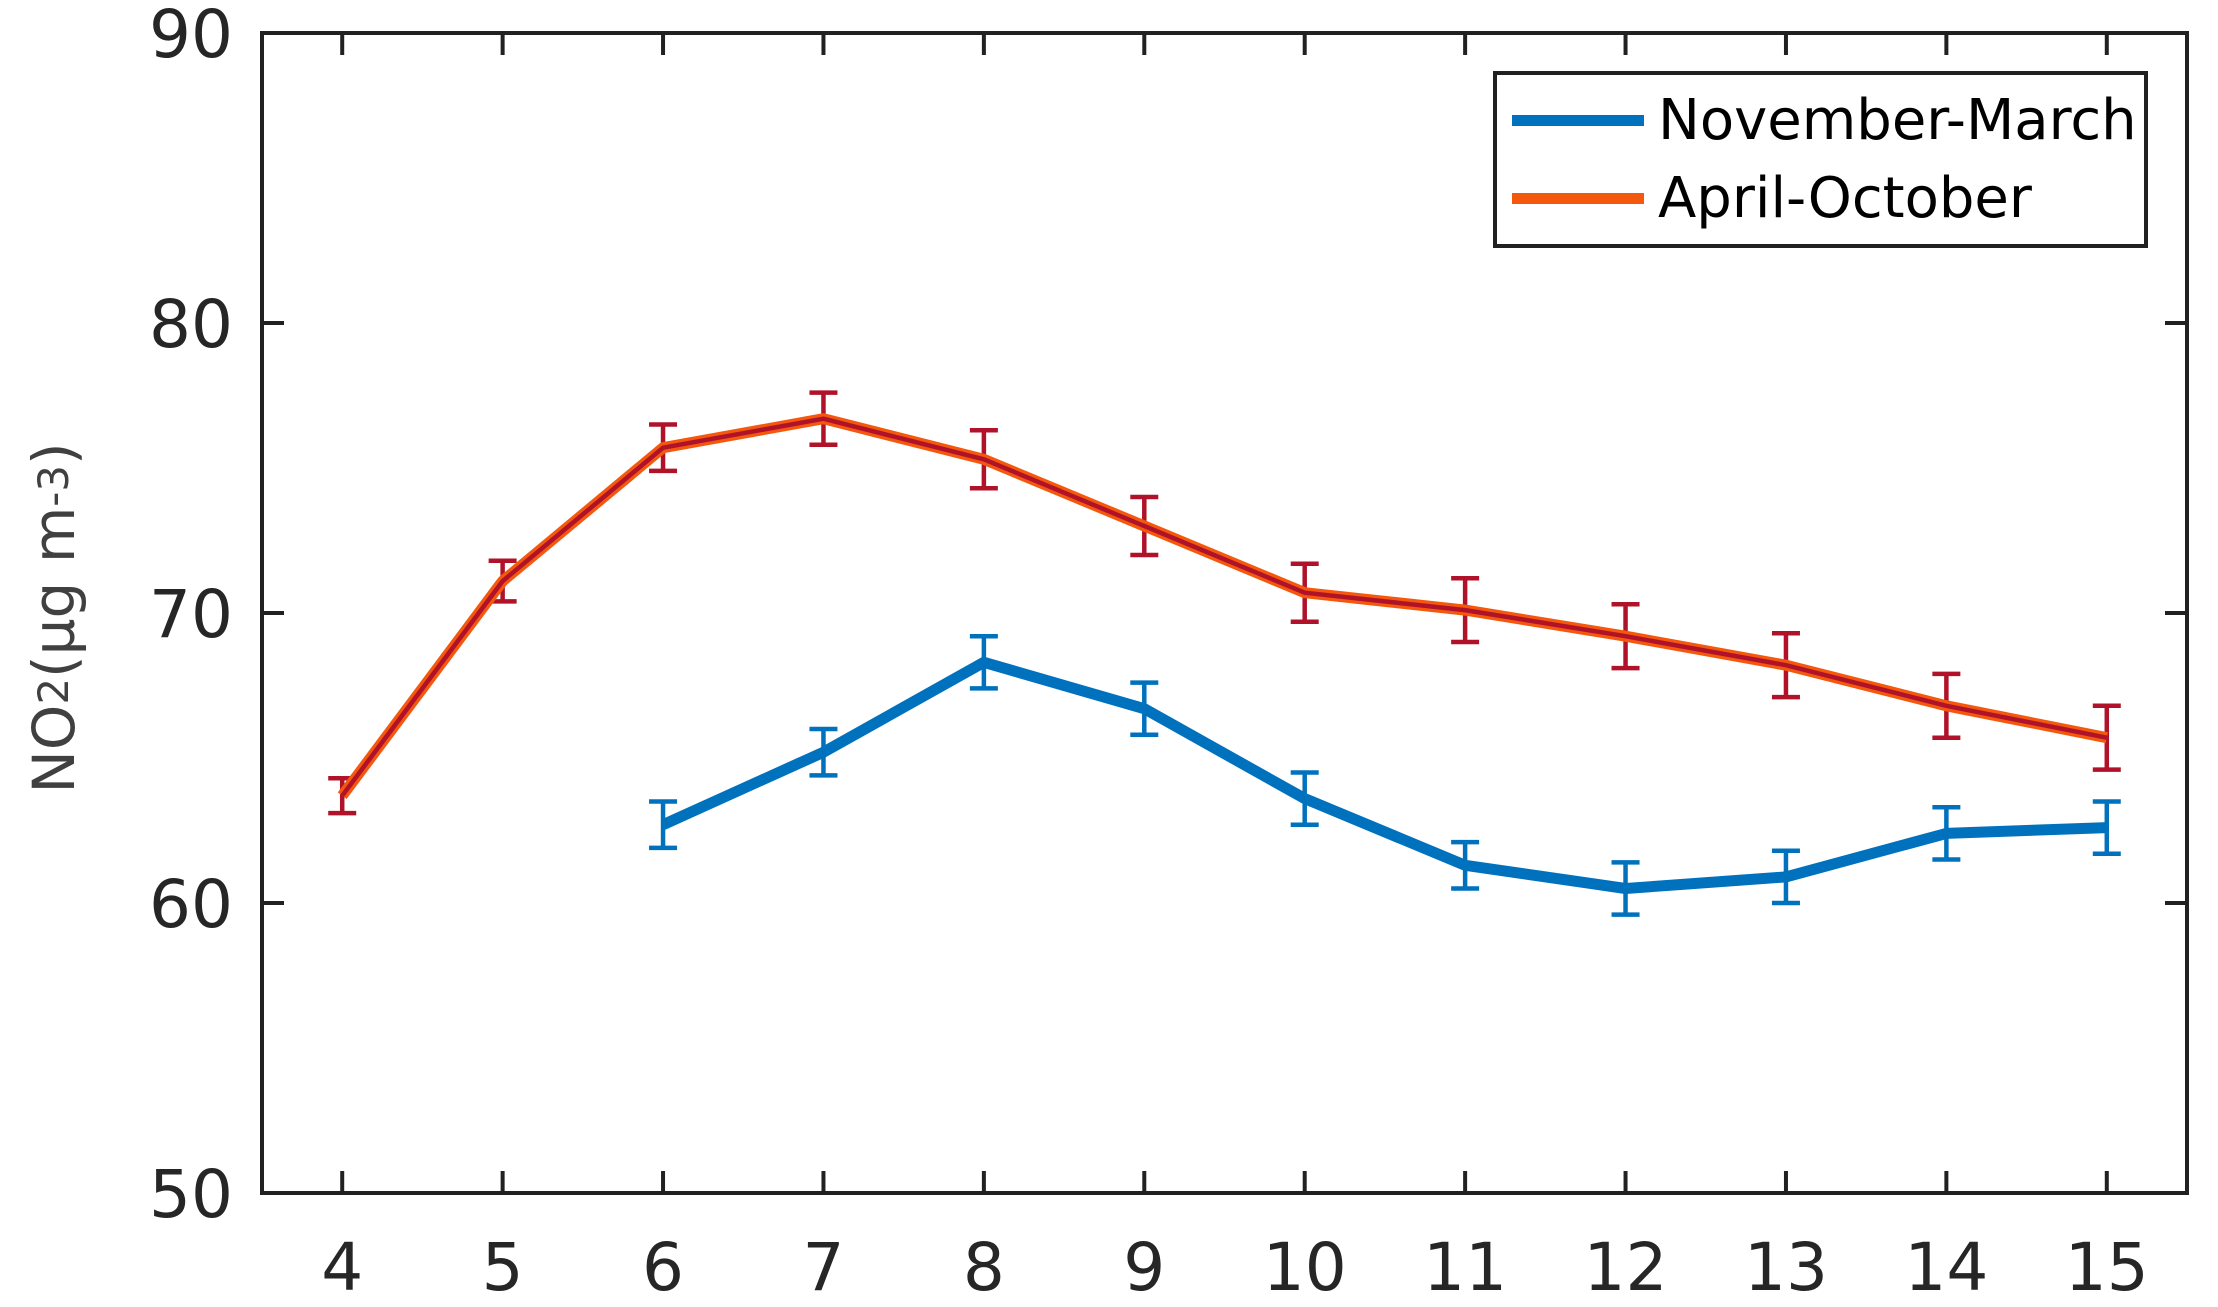 The image size is (2218, 1307). Describe the element at coordinates (1897, 120) in the screenshot. I see `legend-label-november-march: November-March` at that location.